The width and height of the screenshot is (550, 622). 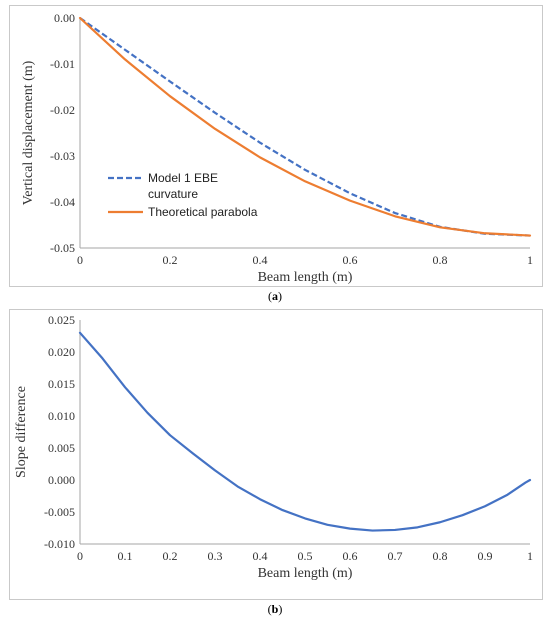 I want to click on chart-a-y-tick-label: -0.04, so click(x=62, y=202).